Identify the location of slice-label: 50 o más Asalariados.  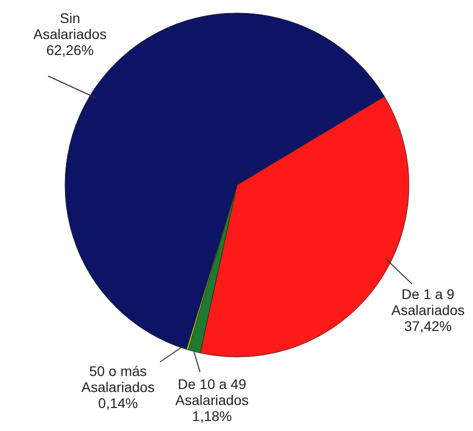
(118, 379).